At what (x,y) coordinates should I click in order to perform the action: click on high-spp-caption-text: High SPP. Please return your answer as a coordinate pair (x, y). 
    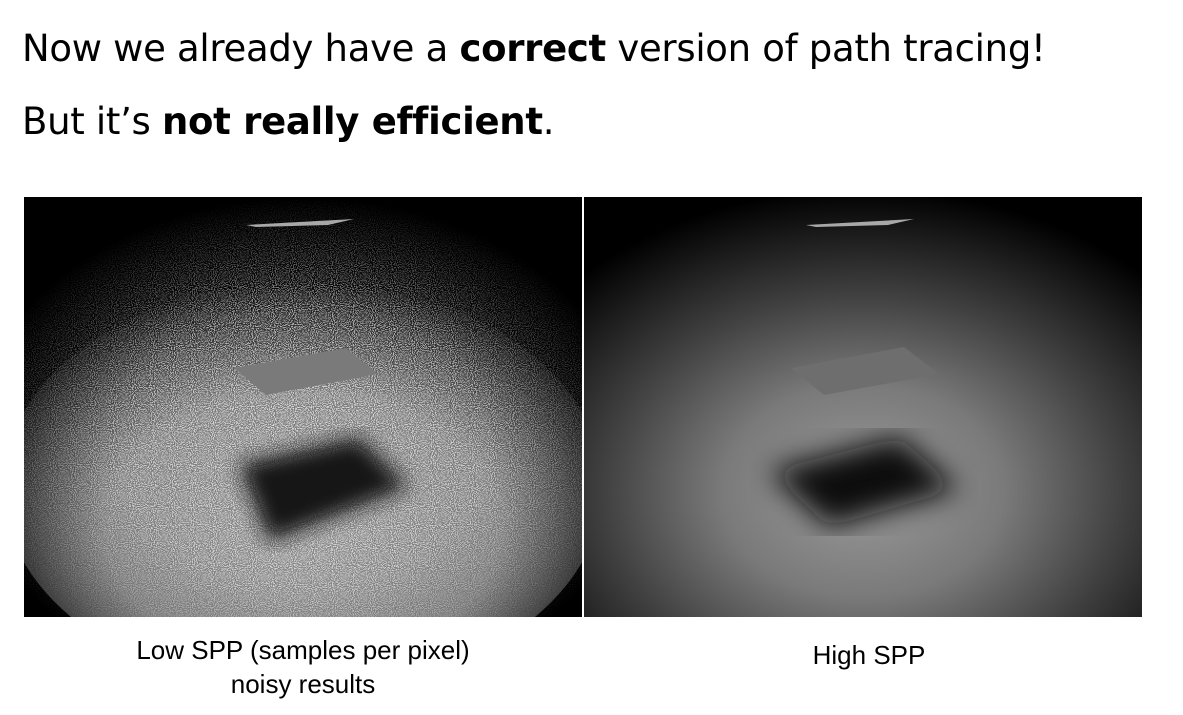
    Looking at the image, I should click on (869, 655).